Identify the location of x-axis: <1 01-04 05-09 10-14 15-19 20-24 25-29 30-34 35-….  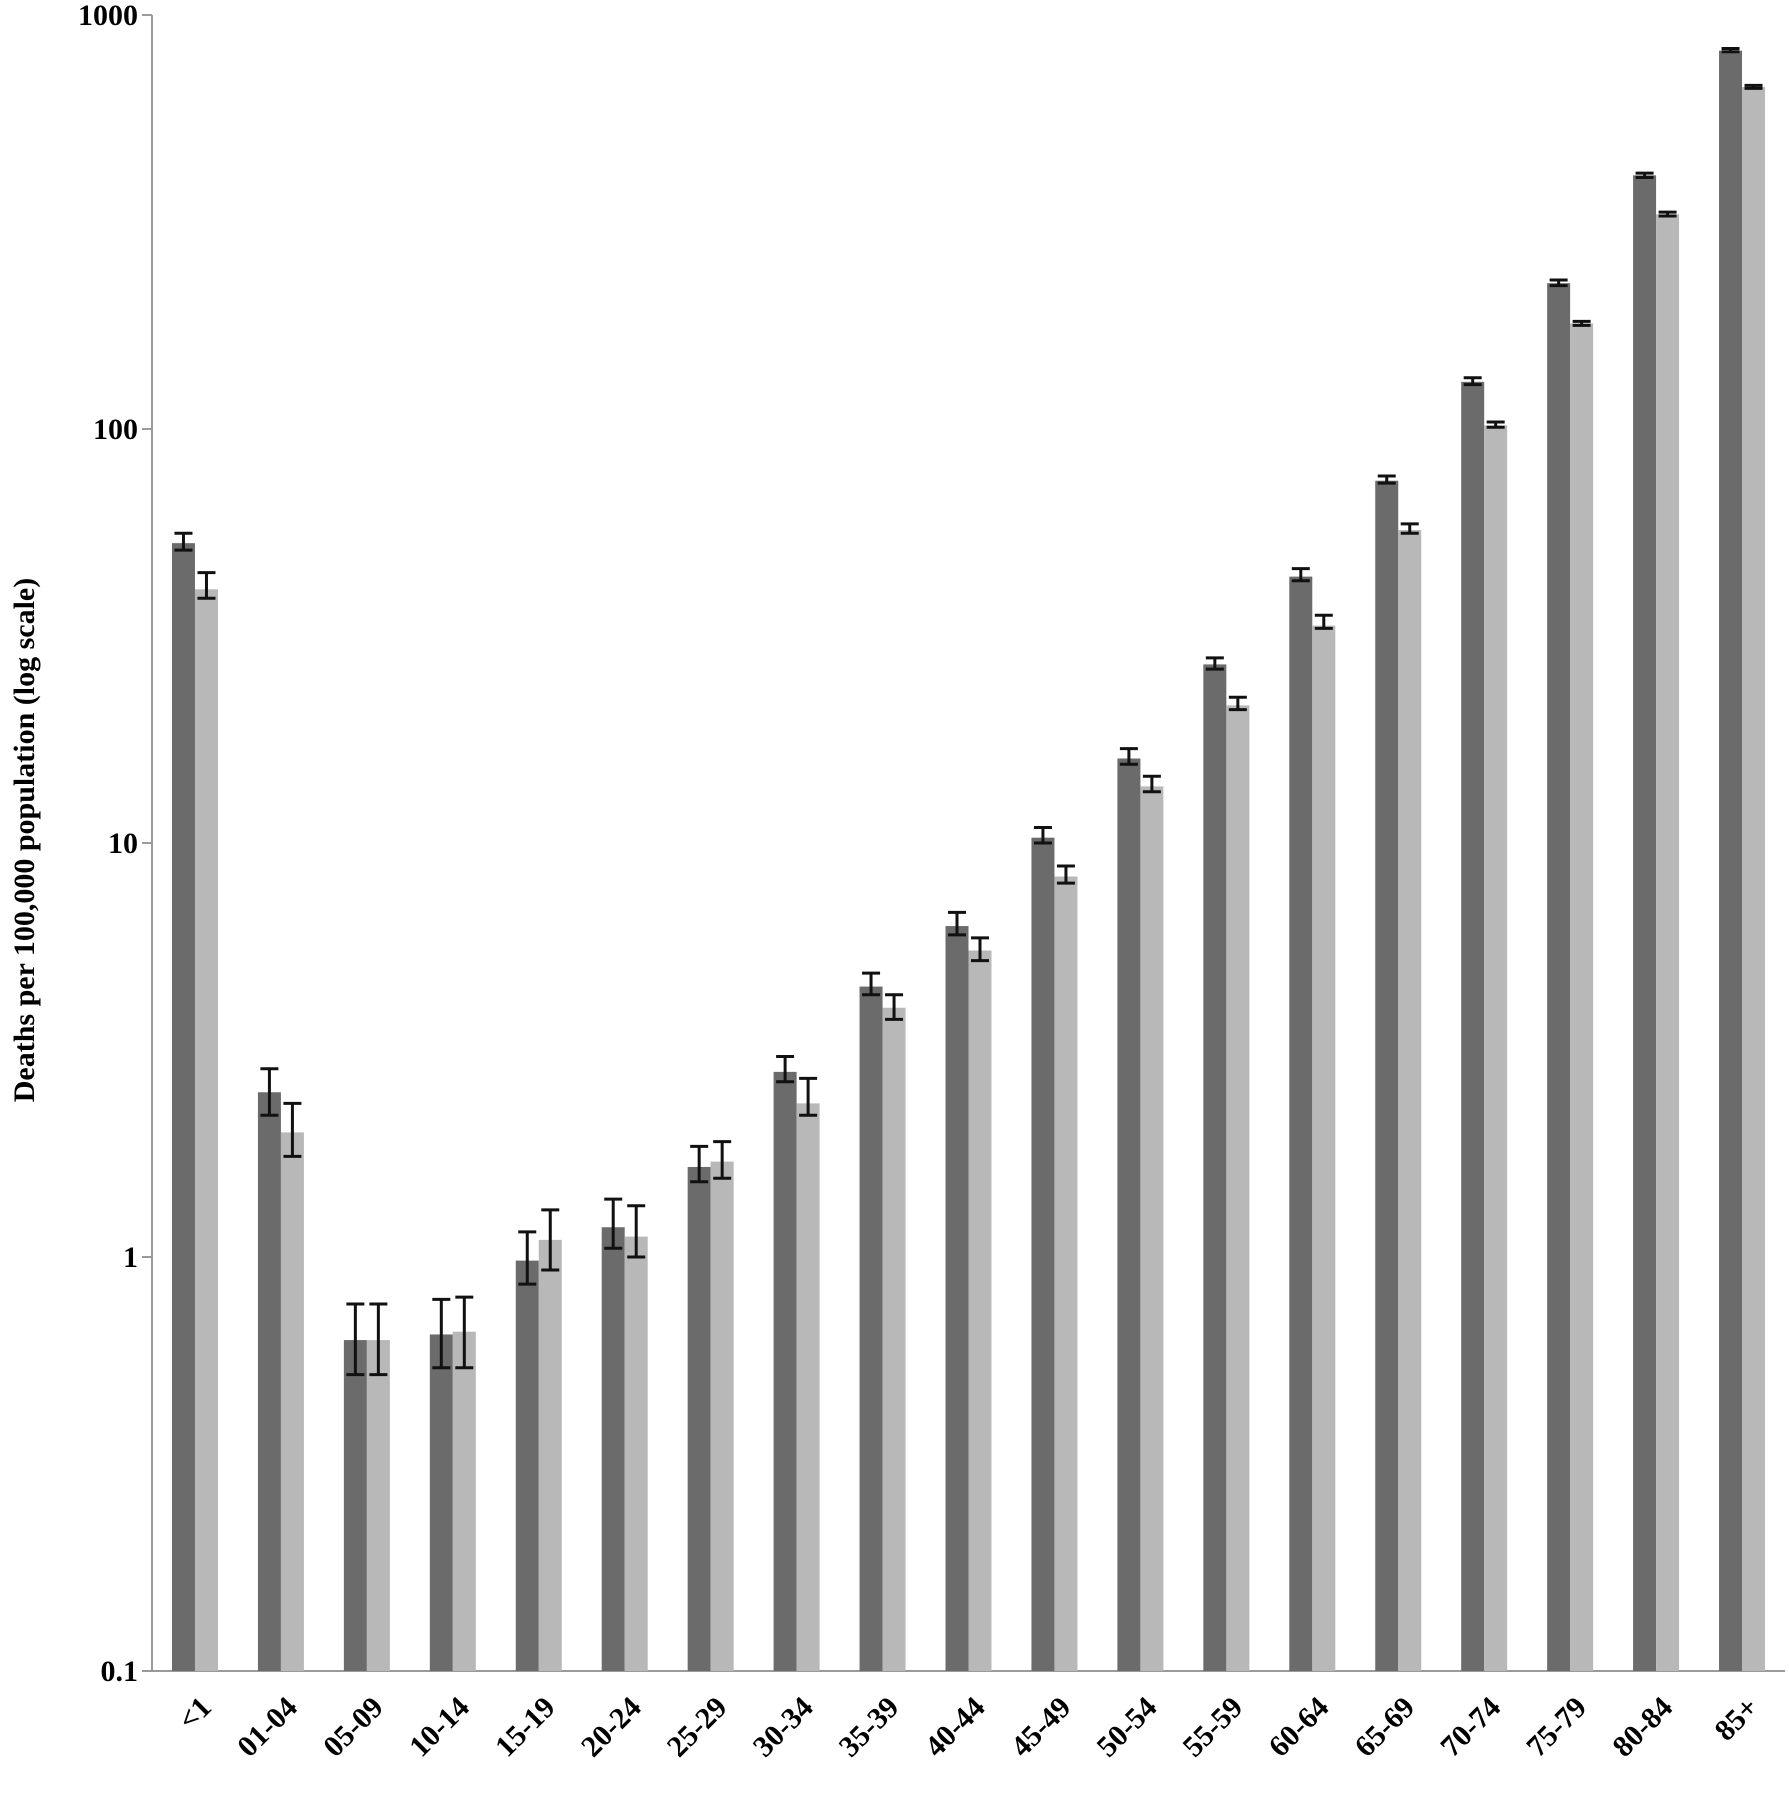
(968, 1717).